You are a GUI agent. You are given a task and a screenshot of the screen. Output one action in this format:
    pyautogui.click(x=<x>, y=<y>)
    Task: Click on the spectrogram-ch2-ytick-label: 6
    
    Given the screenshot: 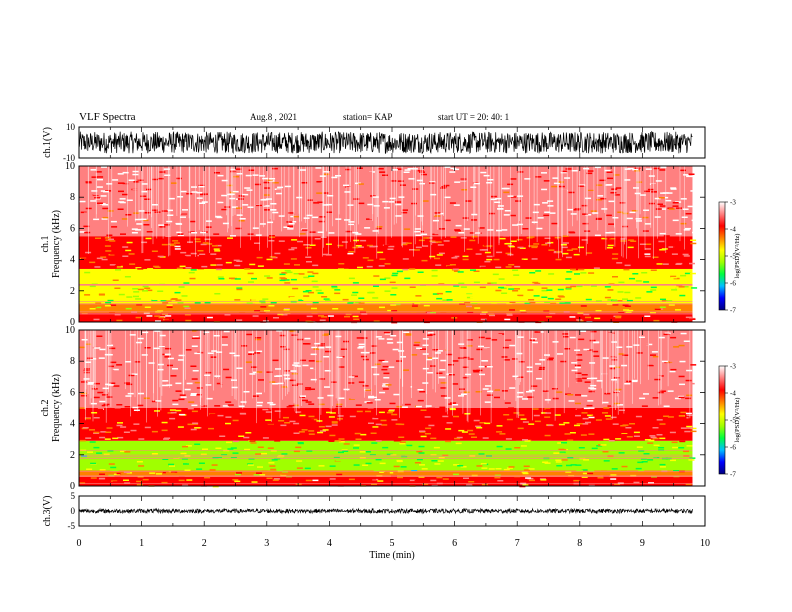 What is the action you would take?
    pyautogui.click(x=72, y=392)
    